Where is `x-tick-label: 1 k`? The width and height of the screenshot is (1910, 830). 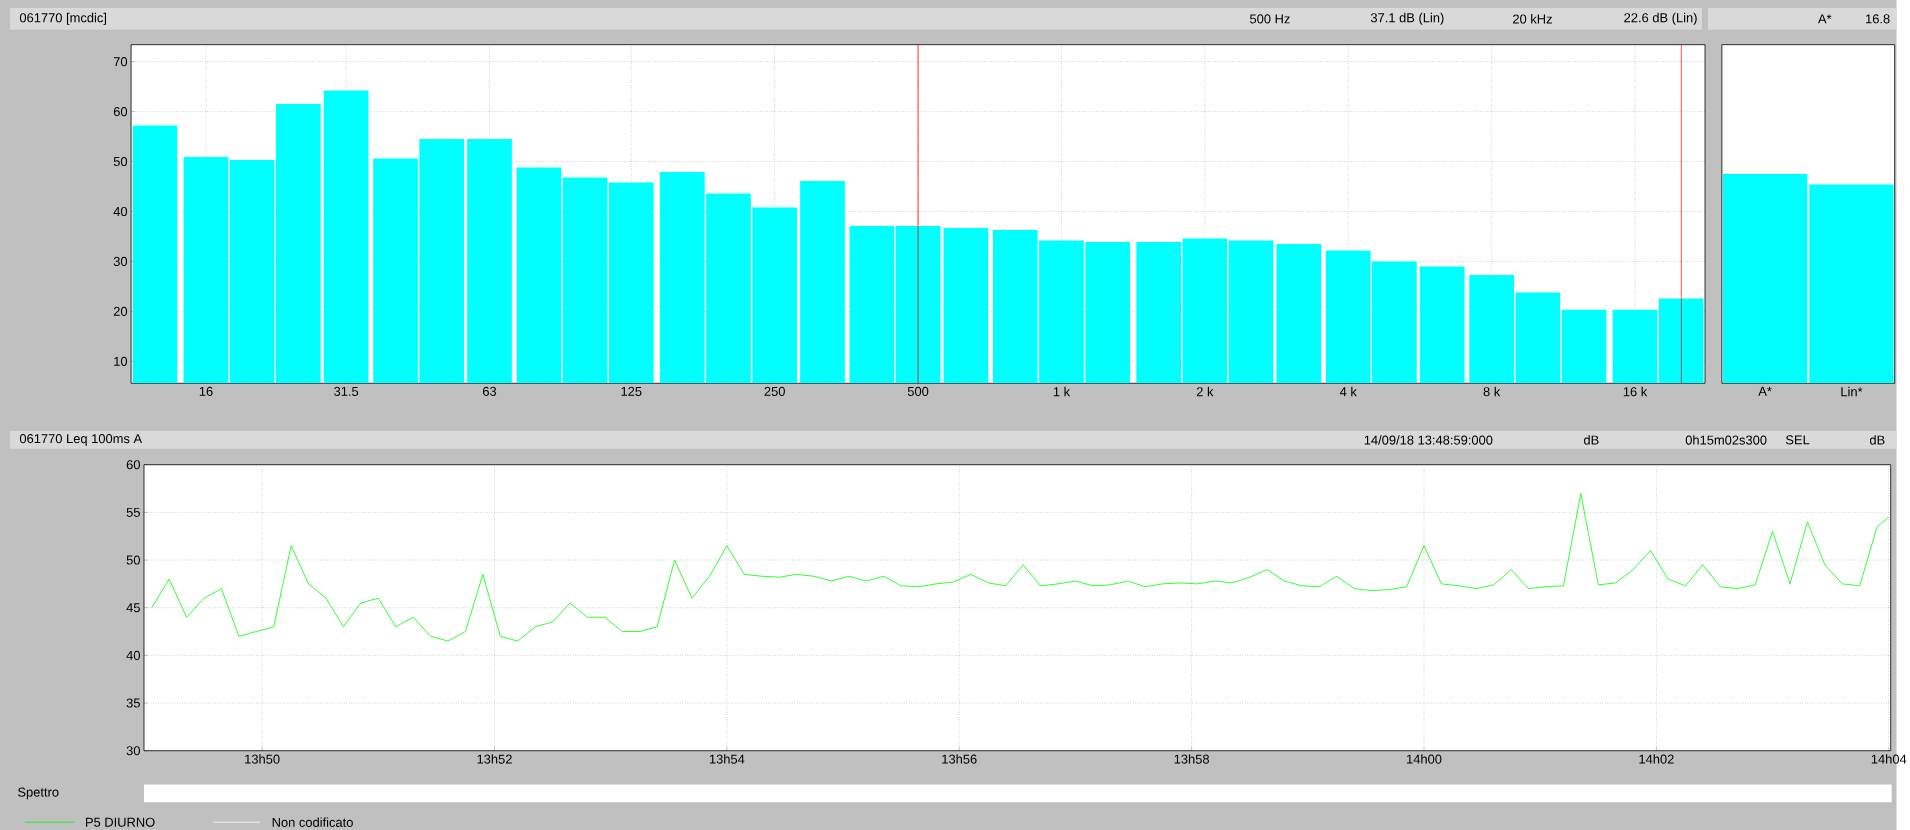
x-tick-label: 1 k is located at coordinates (1062, 391).